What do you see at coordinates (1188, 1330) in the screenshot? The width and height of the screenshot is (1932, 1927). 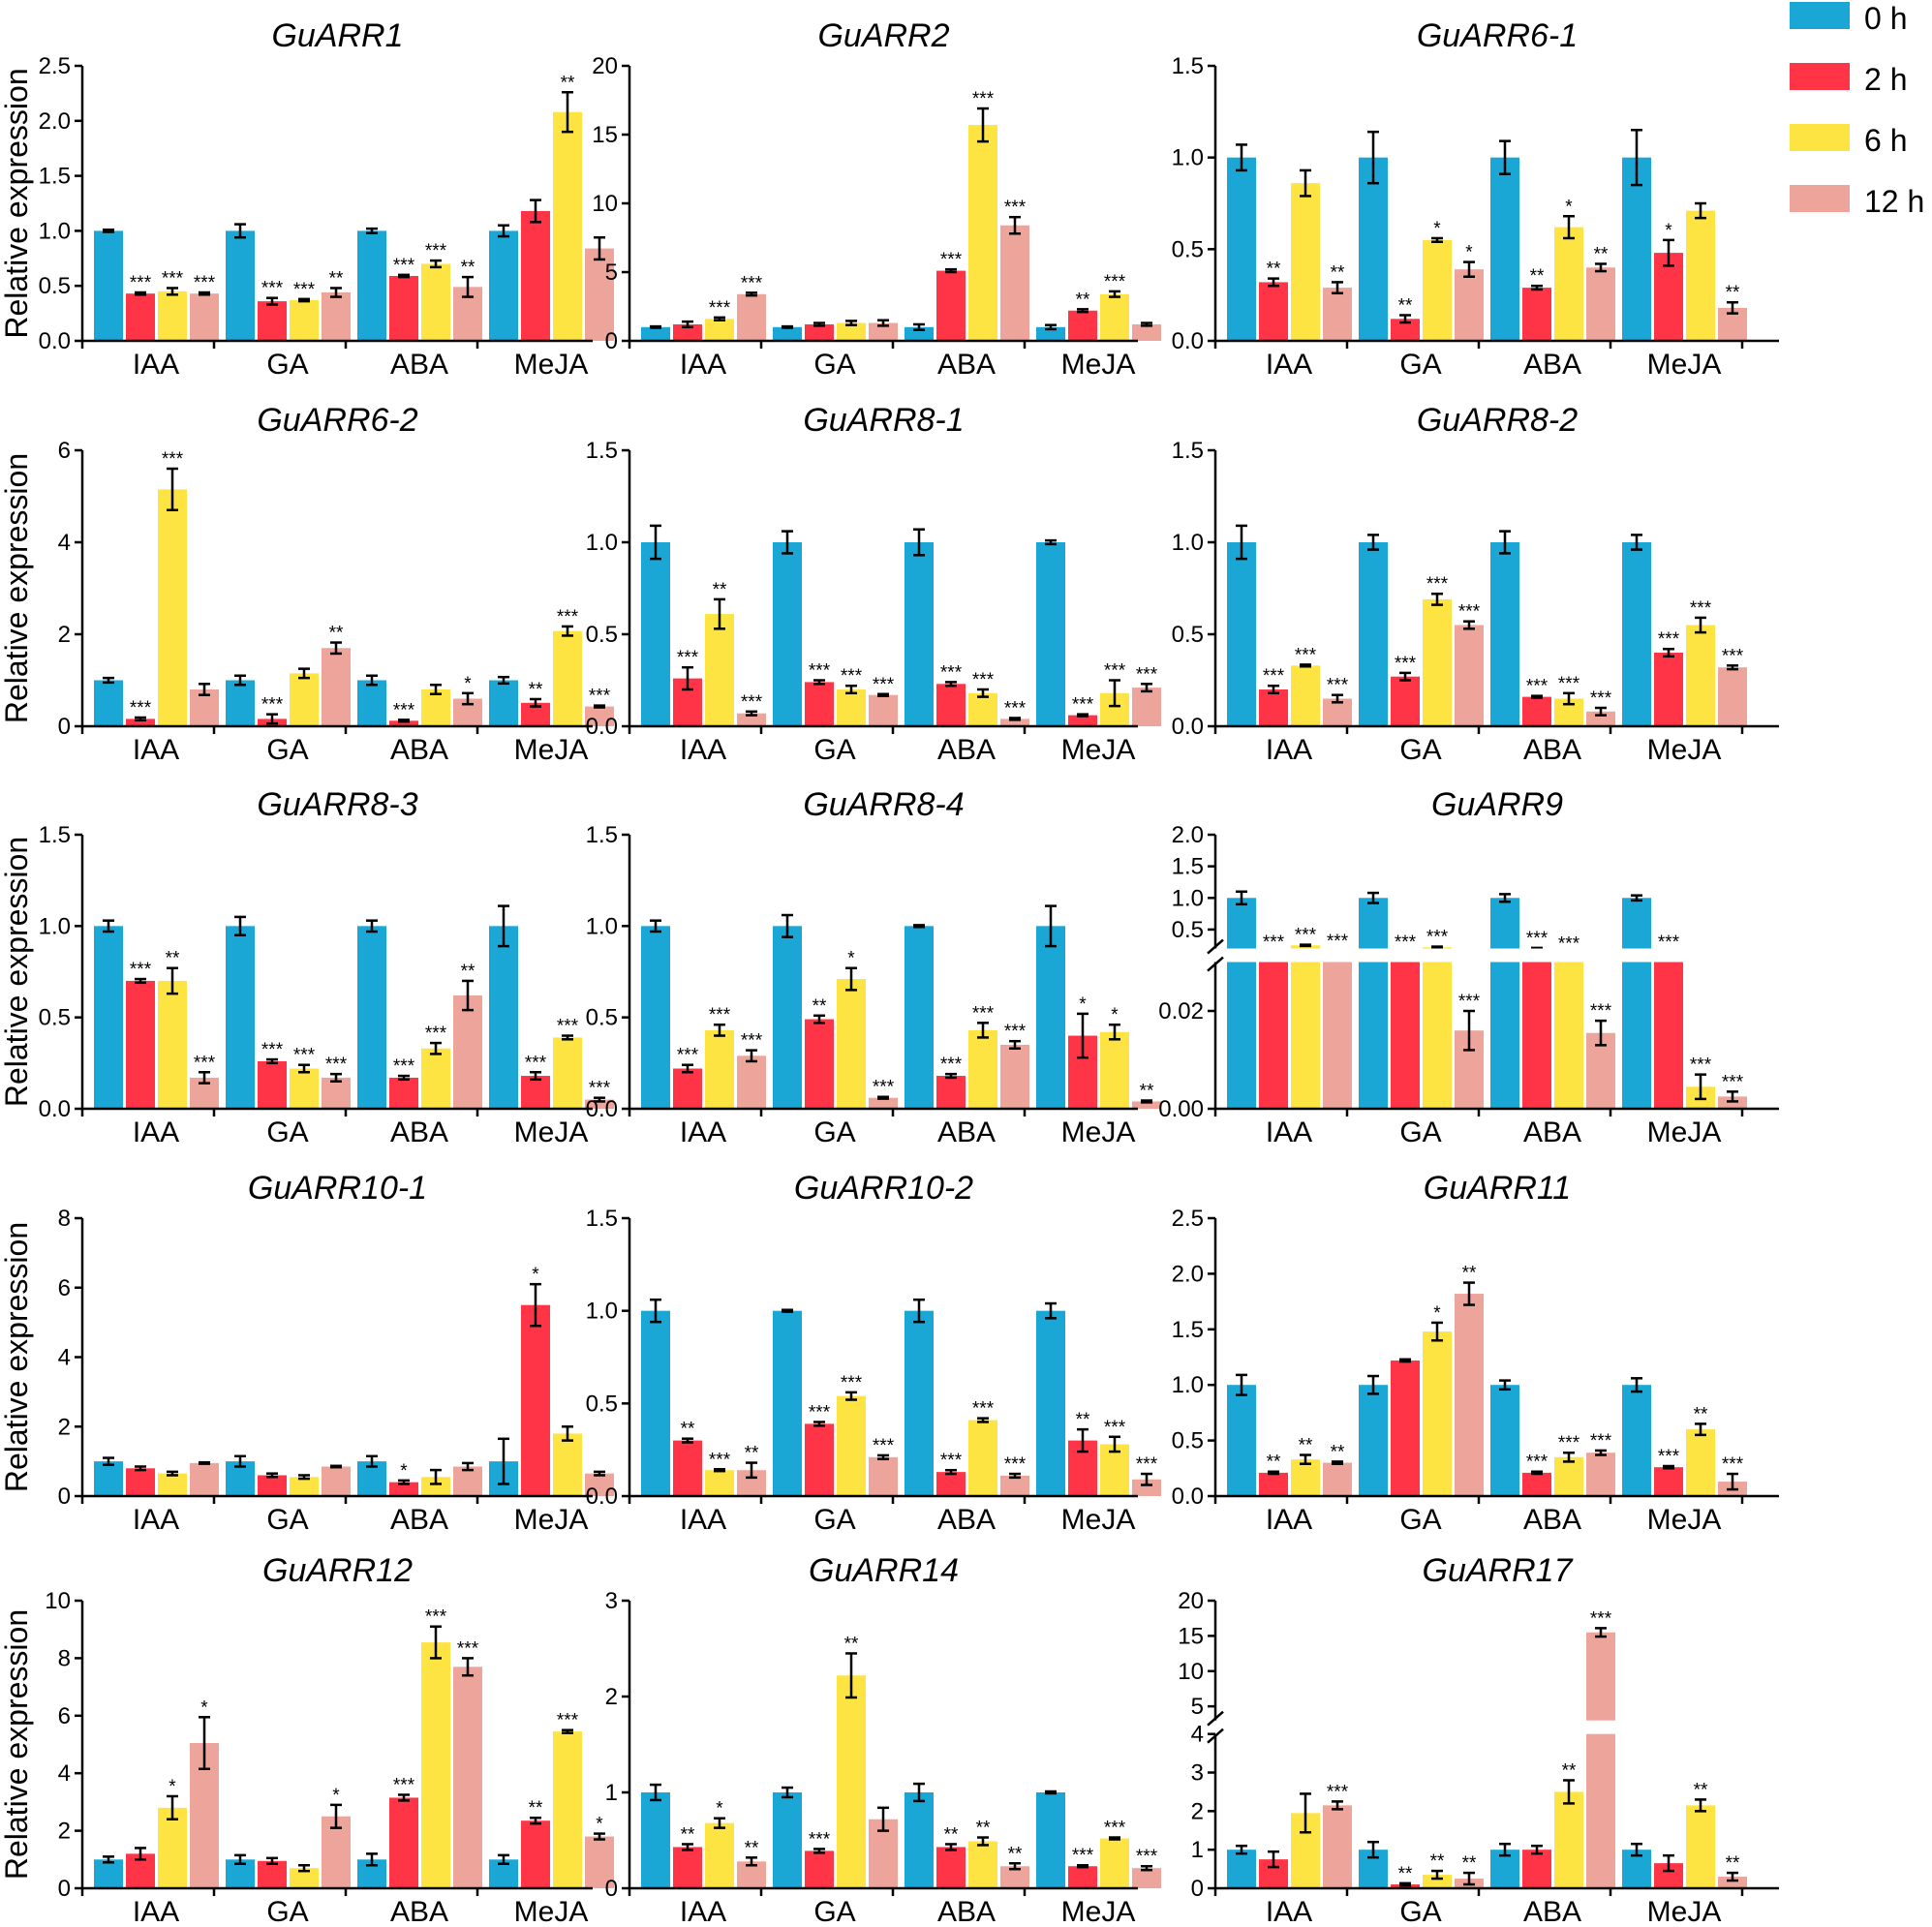 I see `y-tick-label: 1.5` at bounding box center [1188, 1330].